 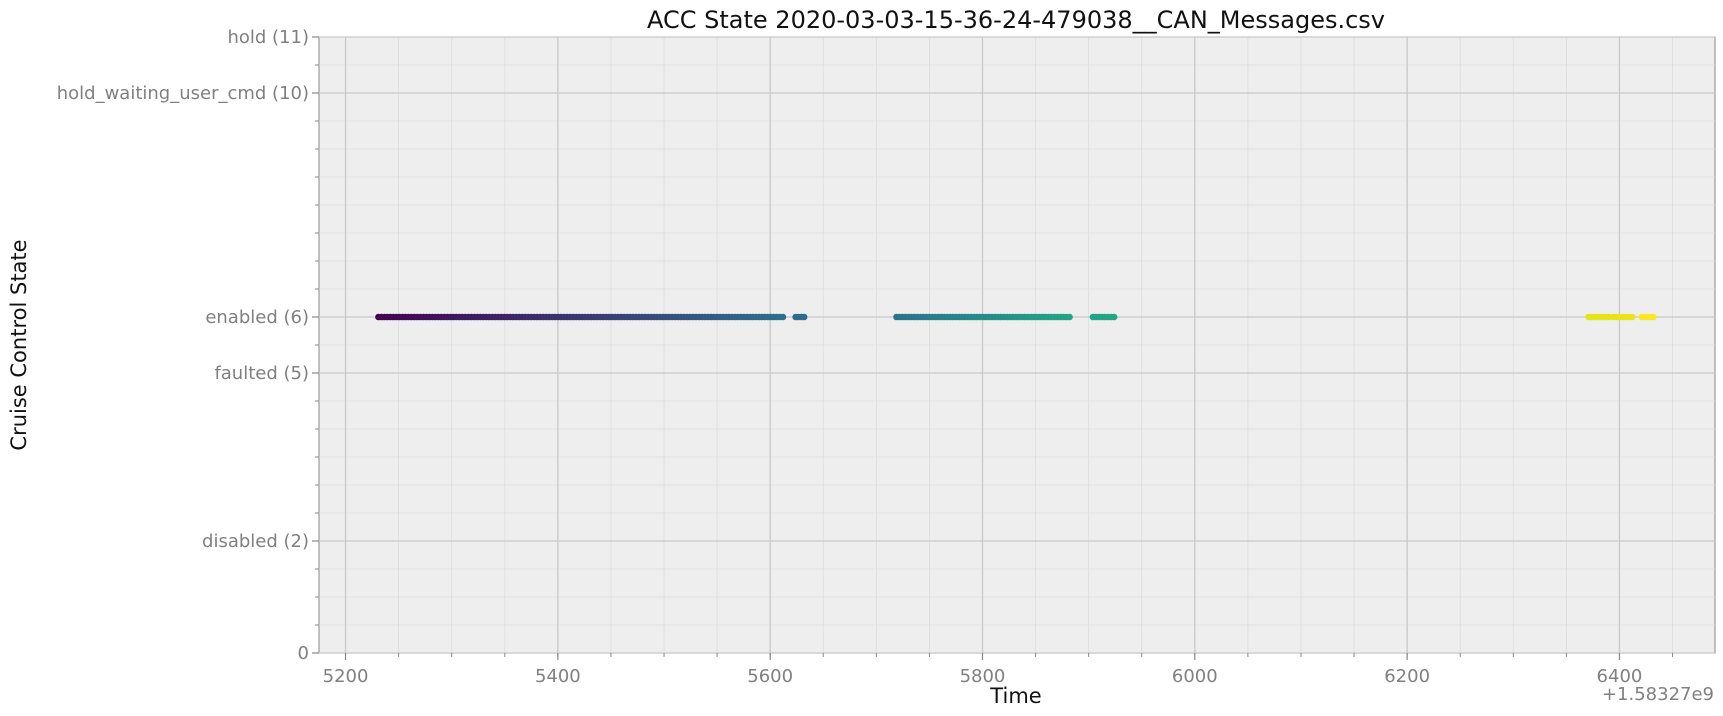 I want to click on y-tick-label: hold (11), so click(x=268, y=37).